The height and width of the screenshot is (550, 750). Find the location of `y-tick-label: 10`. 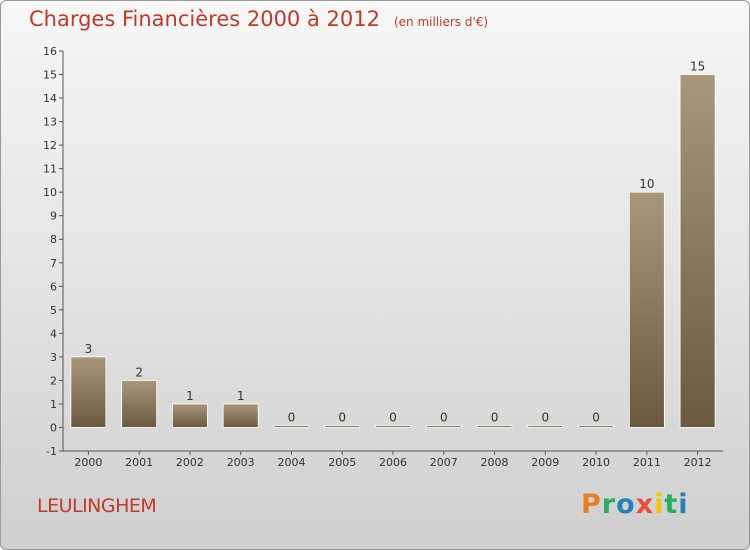

y-tick-label: 10 is located at coordinates (50, 192).